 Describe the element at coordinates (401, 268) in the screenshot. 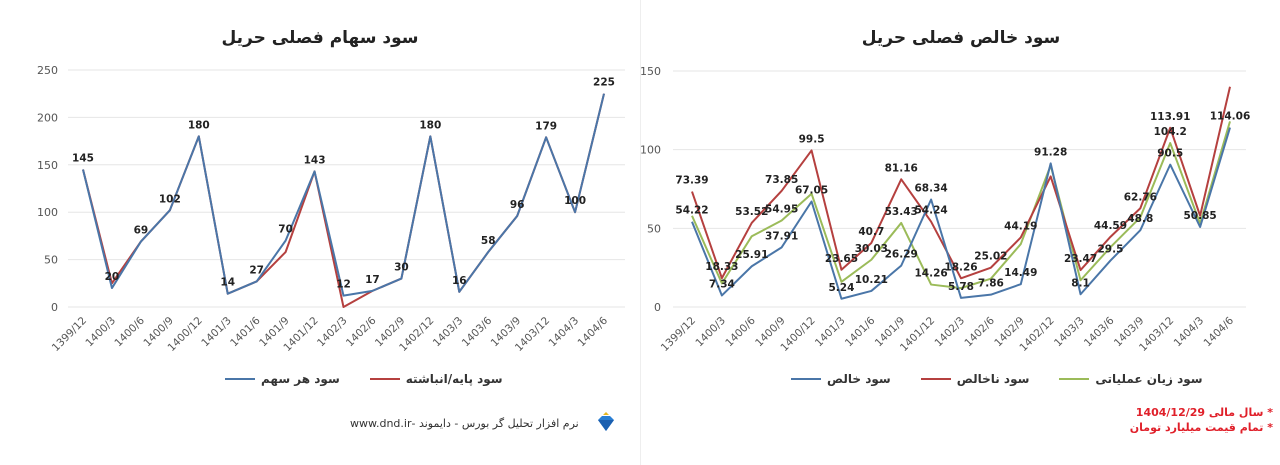

I see `data-label: 30` at that location.